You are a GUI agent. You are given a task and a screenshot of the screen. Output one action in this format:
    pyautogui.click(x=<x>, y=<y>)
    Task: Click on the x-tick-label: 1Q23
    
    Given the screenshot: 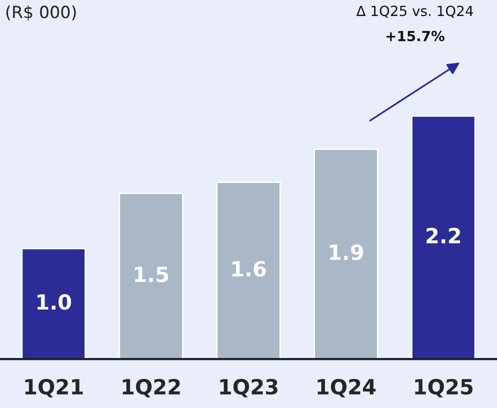 What is the action you would take?
    pyautogui.click(x=249, y=388)
    